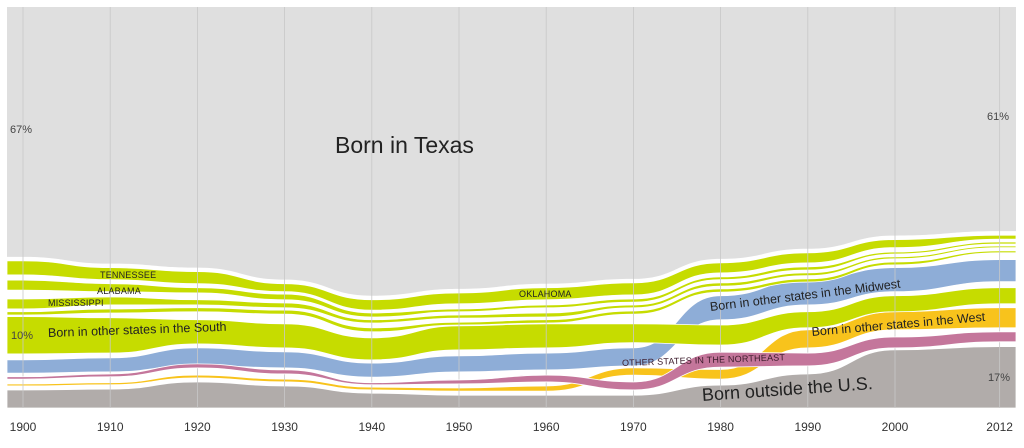 The width and height of the screenshot is (1024, 448). I want to click on band-other-states-in-the-northeast, so click(511, 361).